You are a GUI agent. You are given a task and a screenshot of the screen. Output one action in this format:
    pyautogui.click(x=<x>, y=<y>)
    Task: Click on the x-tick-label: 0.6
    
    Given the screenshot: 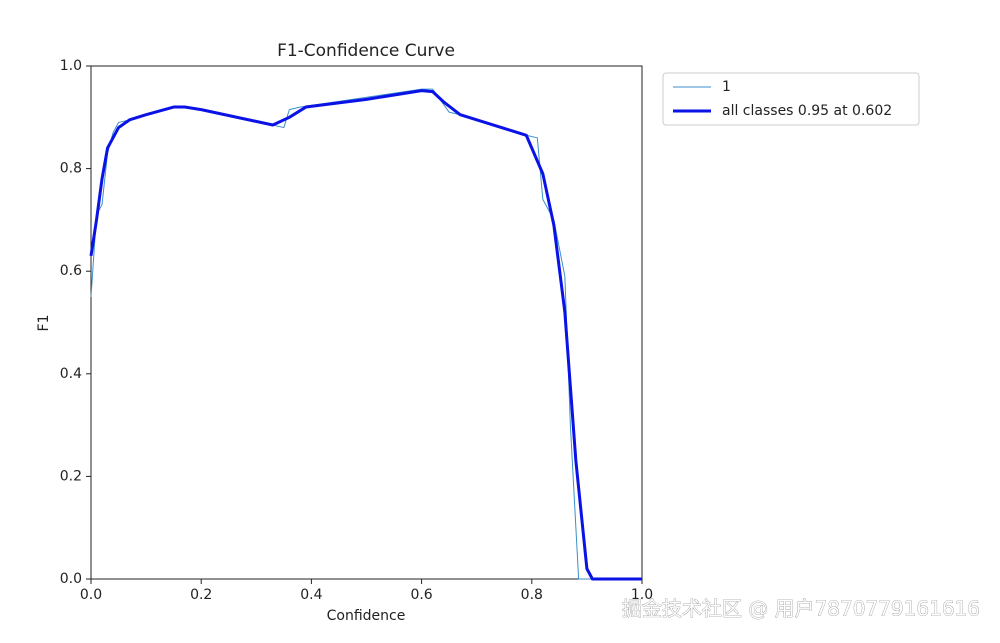 What is the action you would take?
    pyautogui.click(x=421, y=595)
    